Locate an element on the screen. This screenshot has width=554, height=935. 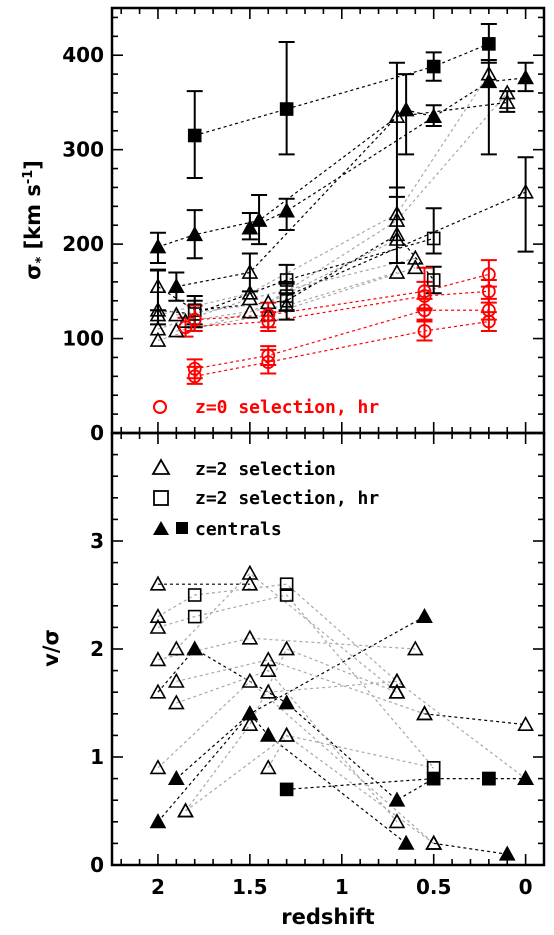
legend-marker-centrals-square is located at coordinates (182, 528).